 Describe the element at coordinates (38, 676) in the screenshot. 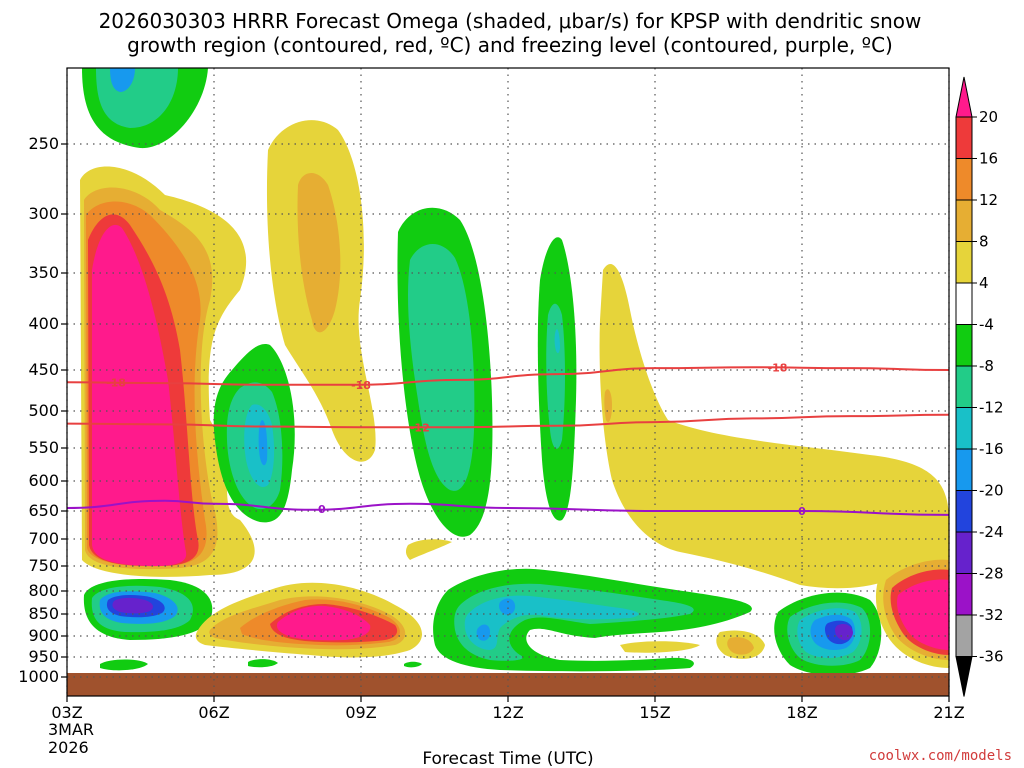

I see `y-tick-label: 1000` at that location.